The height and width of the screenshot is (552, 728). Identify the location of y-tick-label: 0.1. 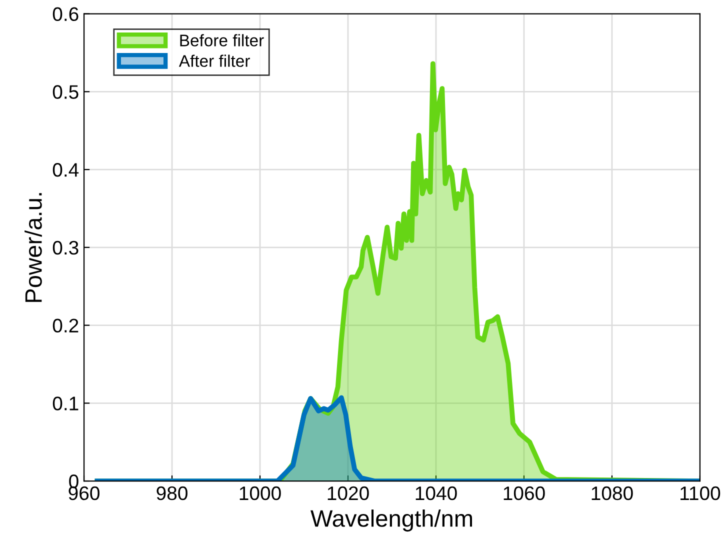
(65, 403).